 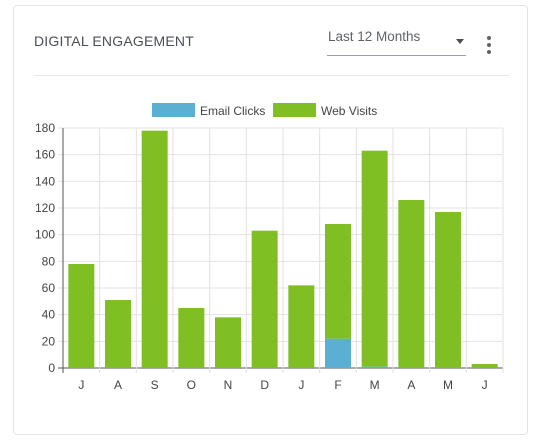 I want to click on y-tick-label: 140, so click(x=45, y=181).